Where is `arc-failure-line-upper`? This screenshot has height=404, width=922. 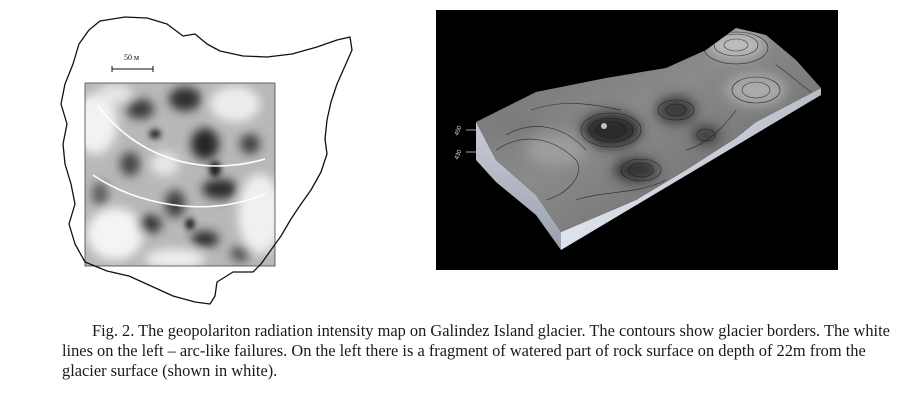
arc-failure-line-upper is located at coordinates (181, 135).